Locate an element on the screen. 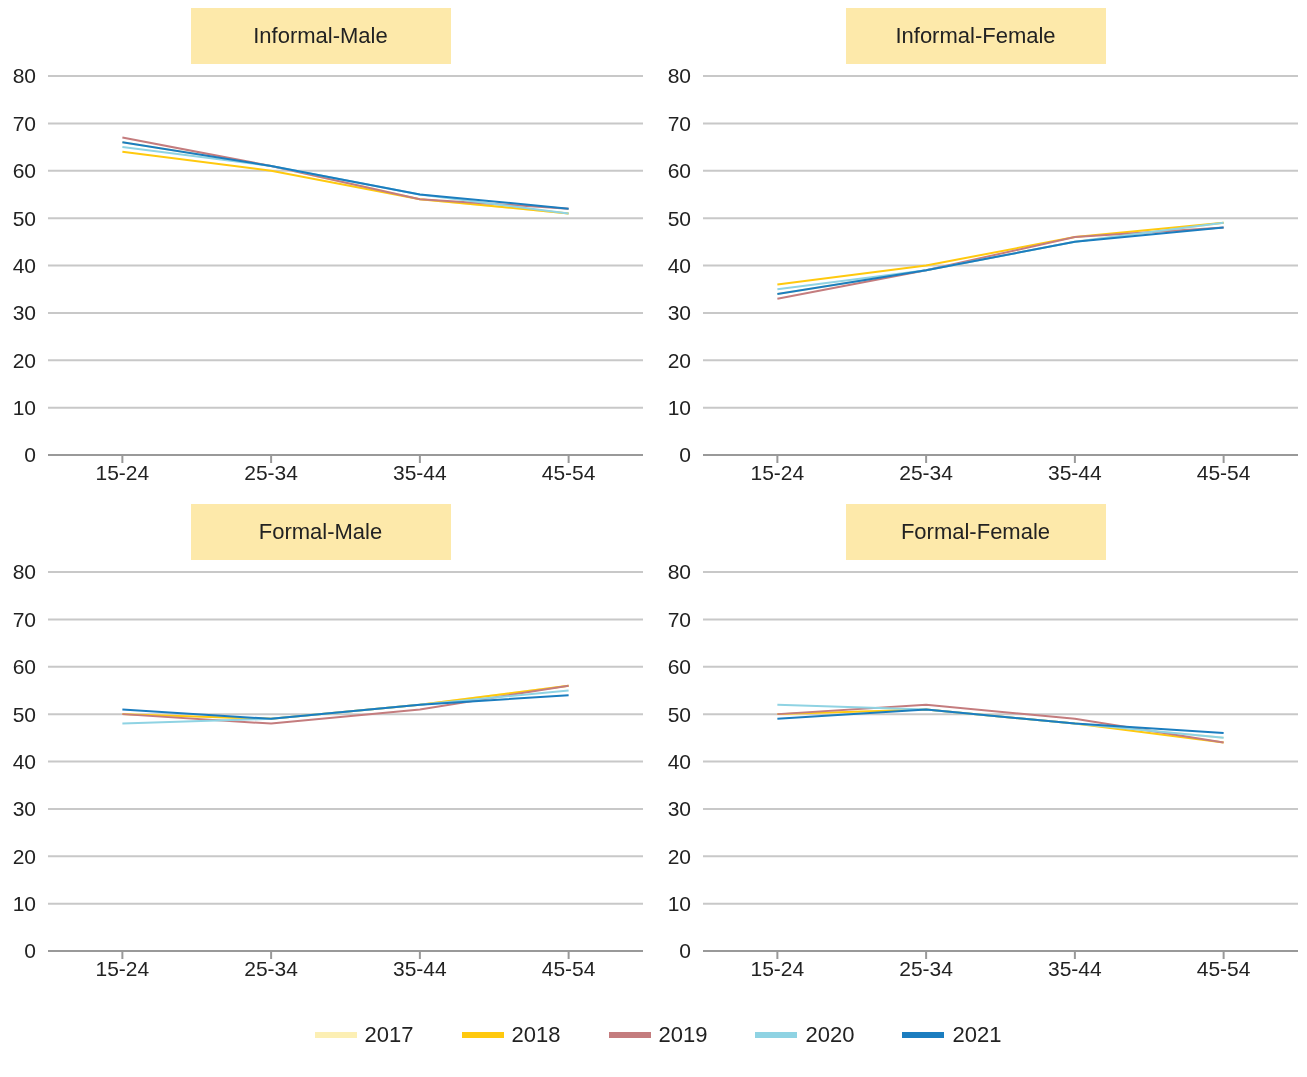  chart-title: Formal-Male is located at coordinates (320, 532).